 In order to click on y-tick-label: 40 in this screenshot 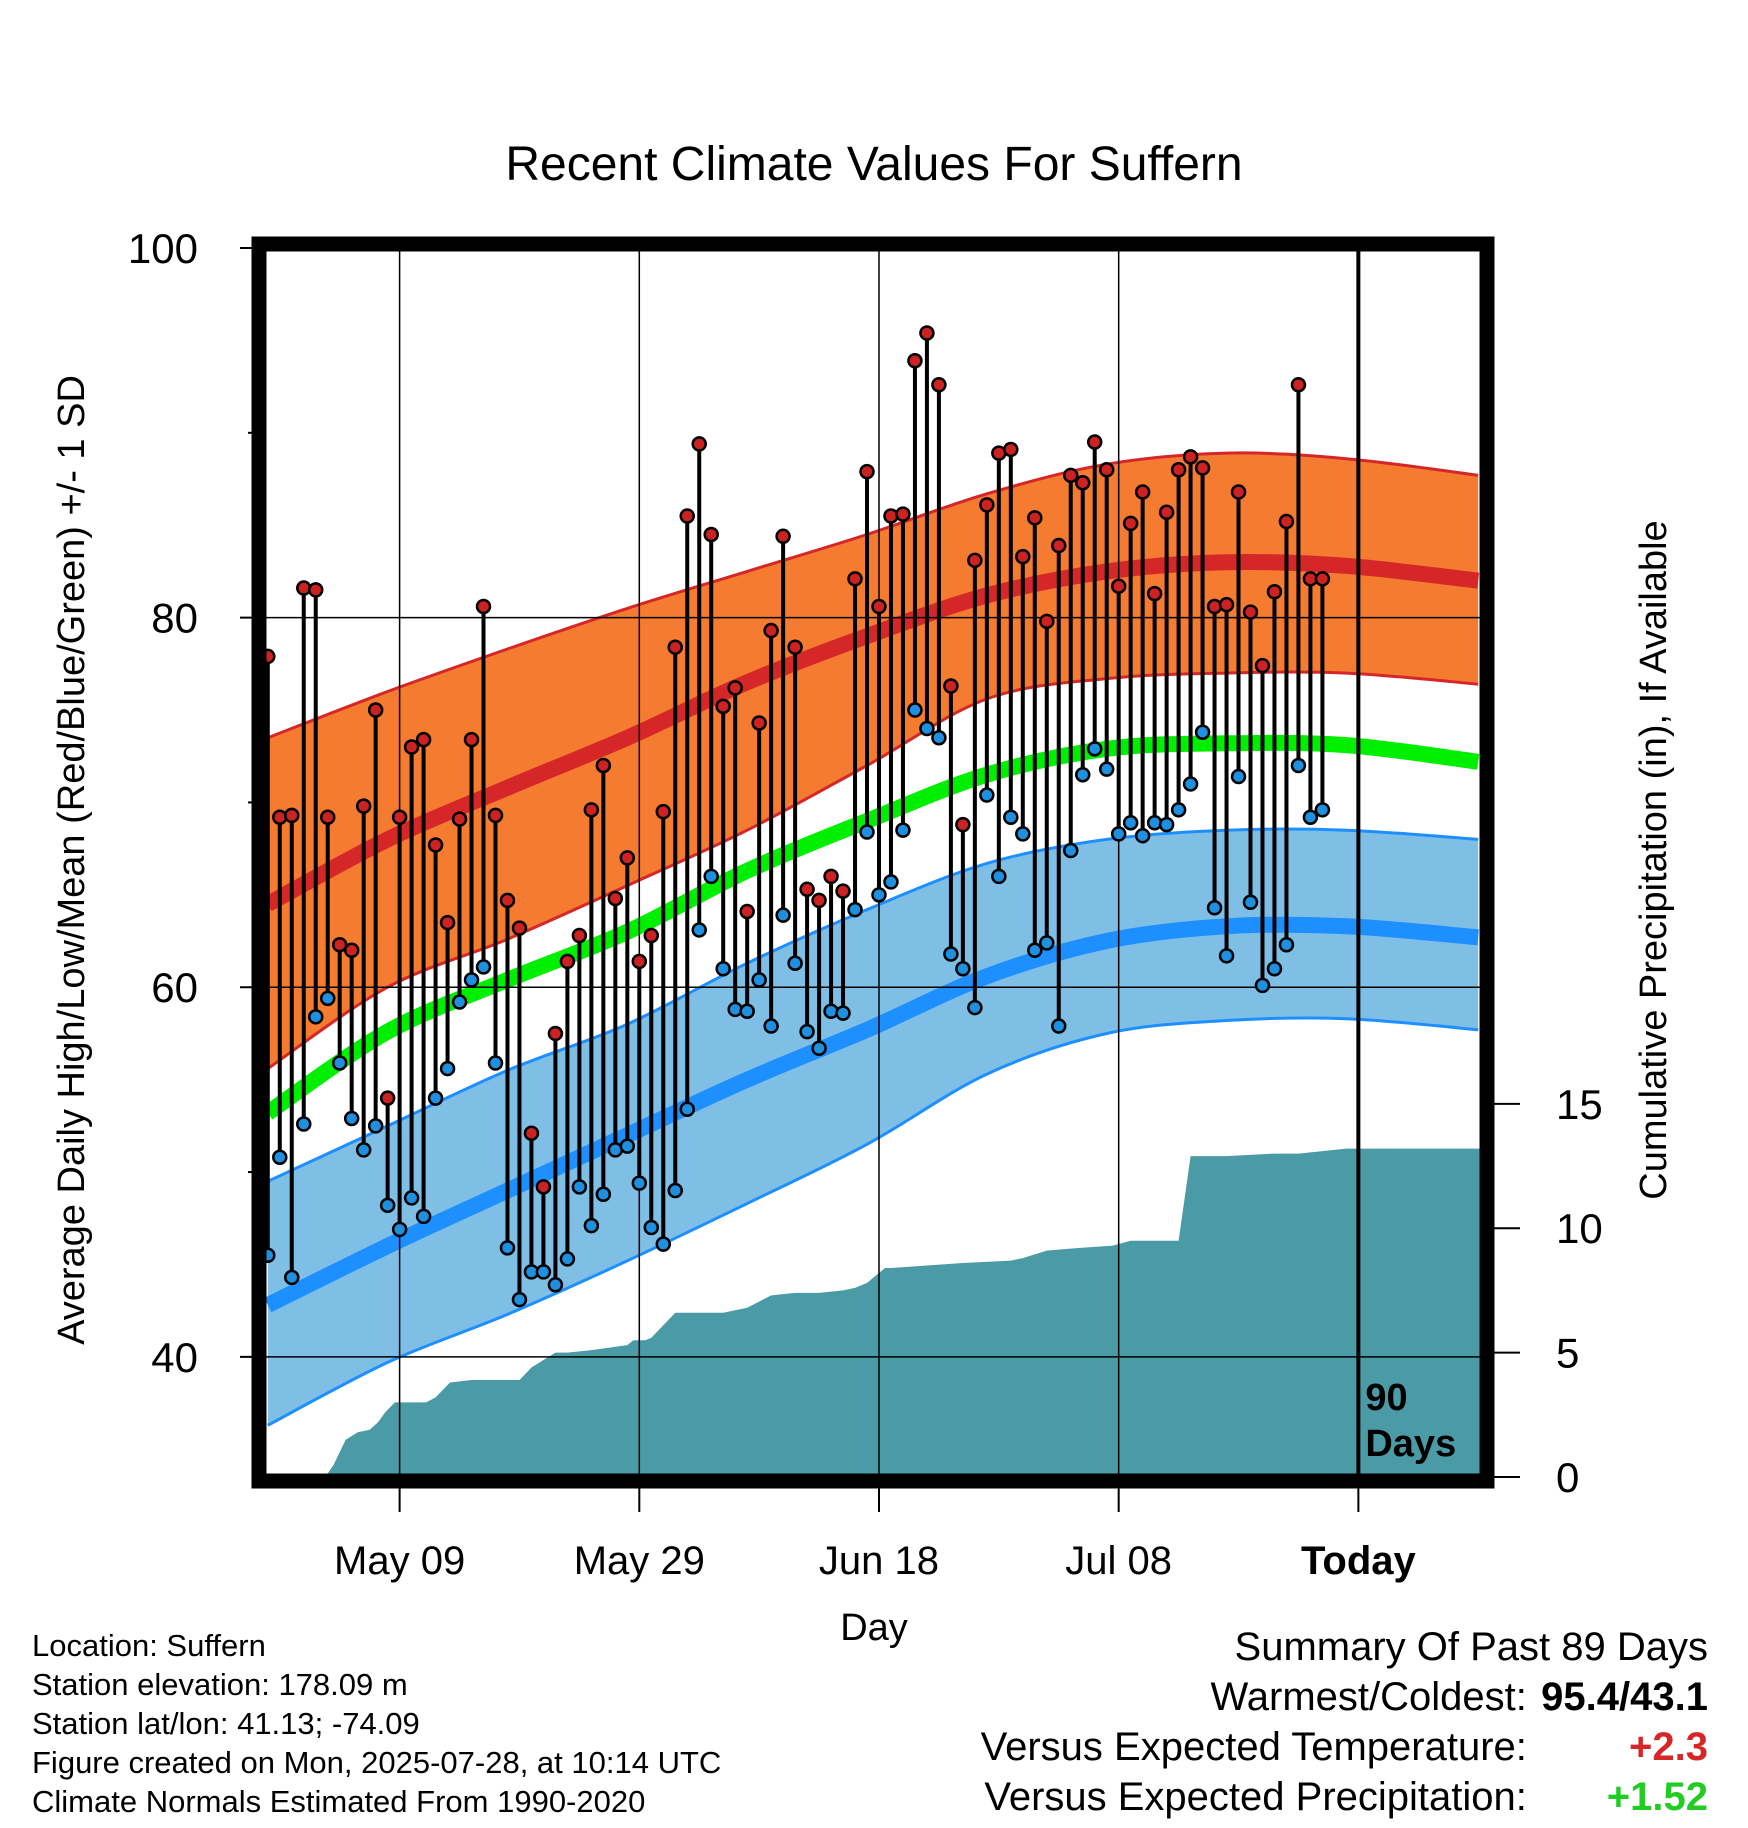, I will do `click(174, 1357)`.